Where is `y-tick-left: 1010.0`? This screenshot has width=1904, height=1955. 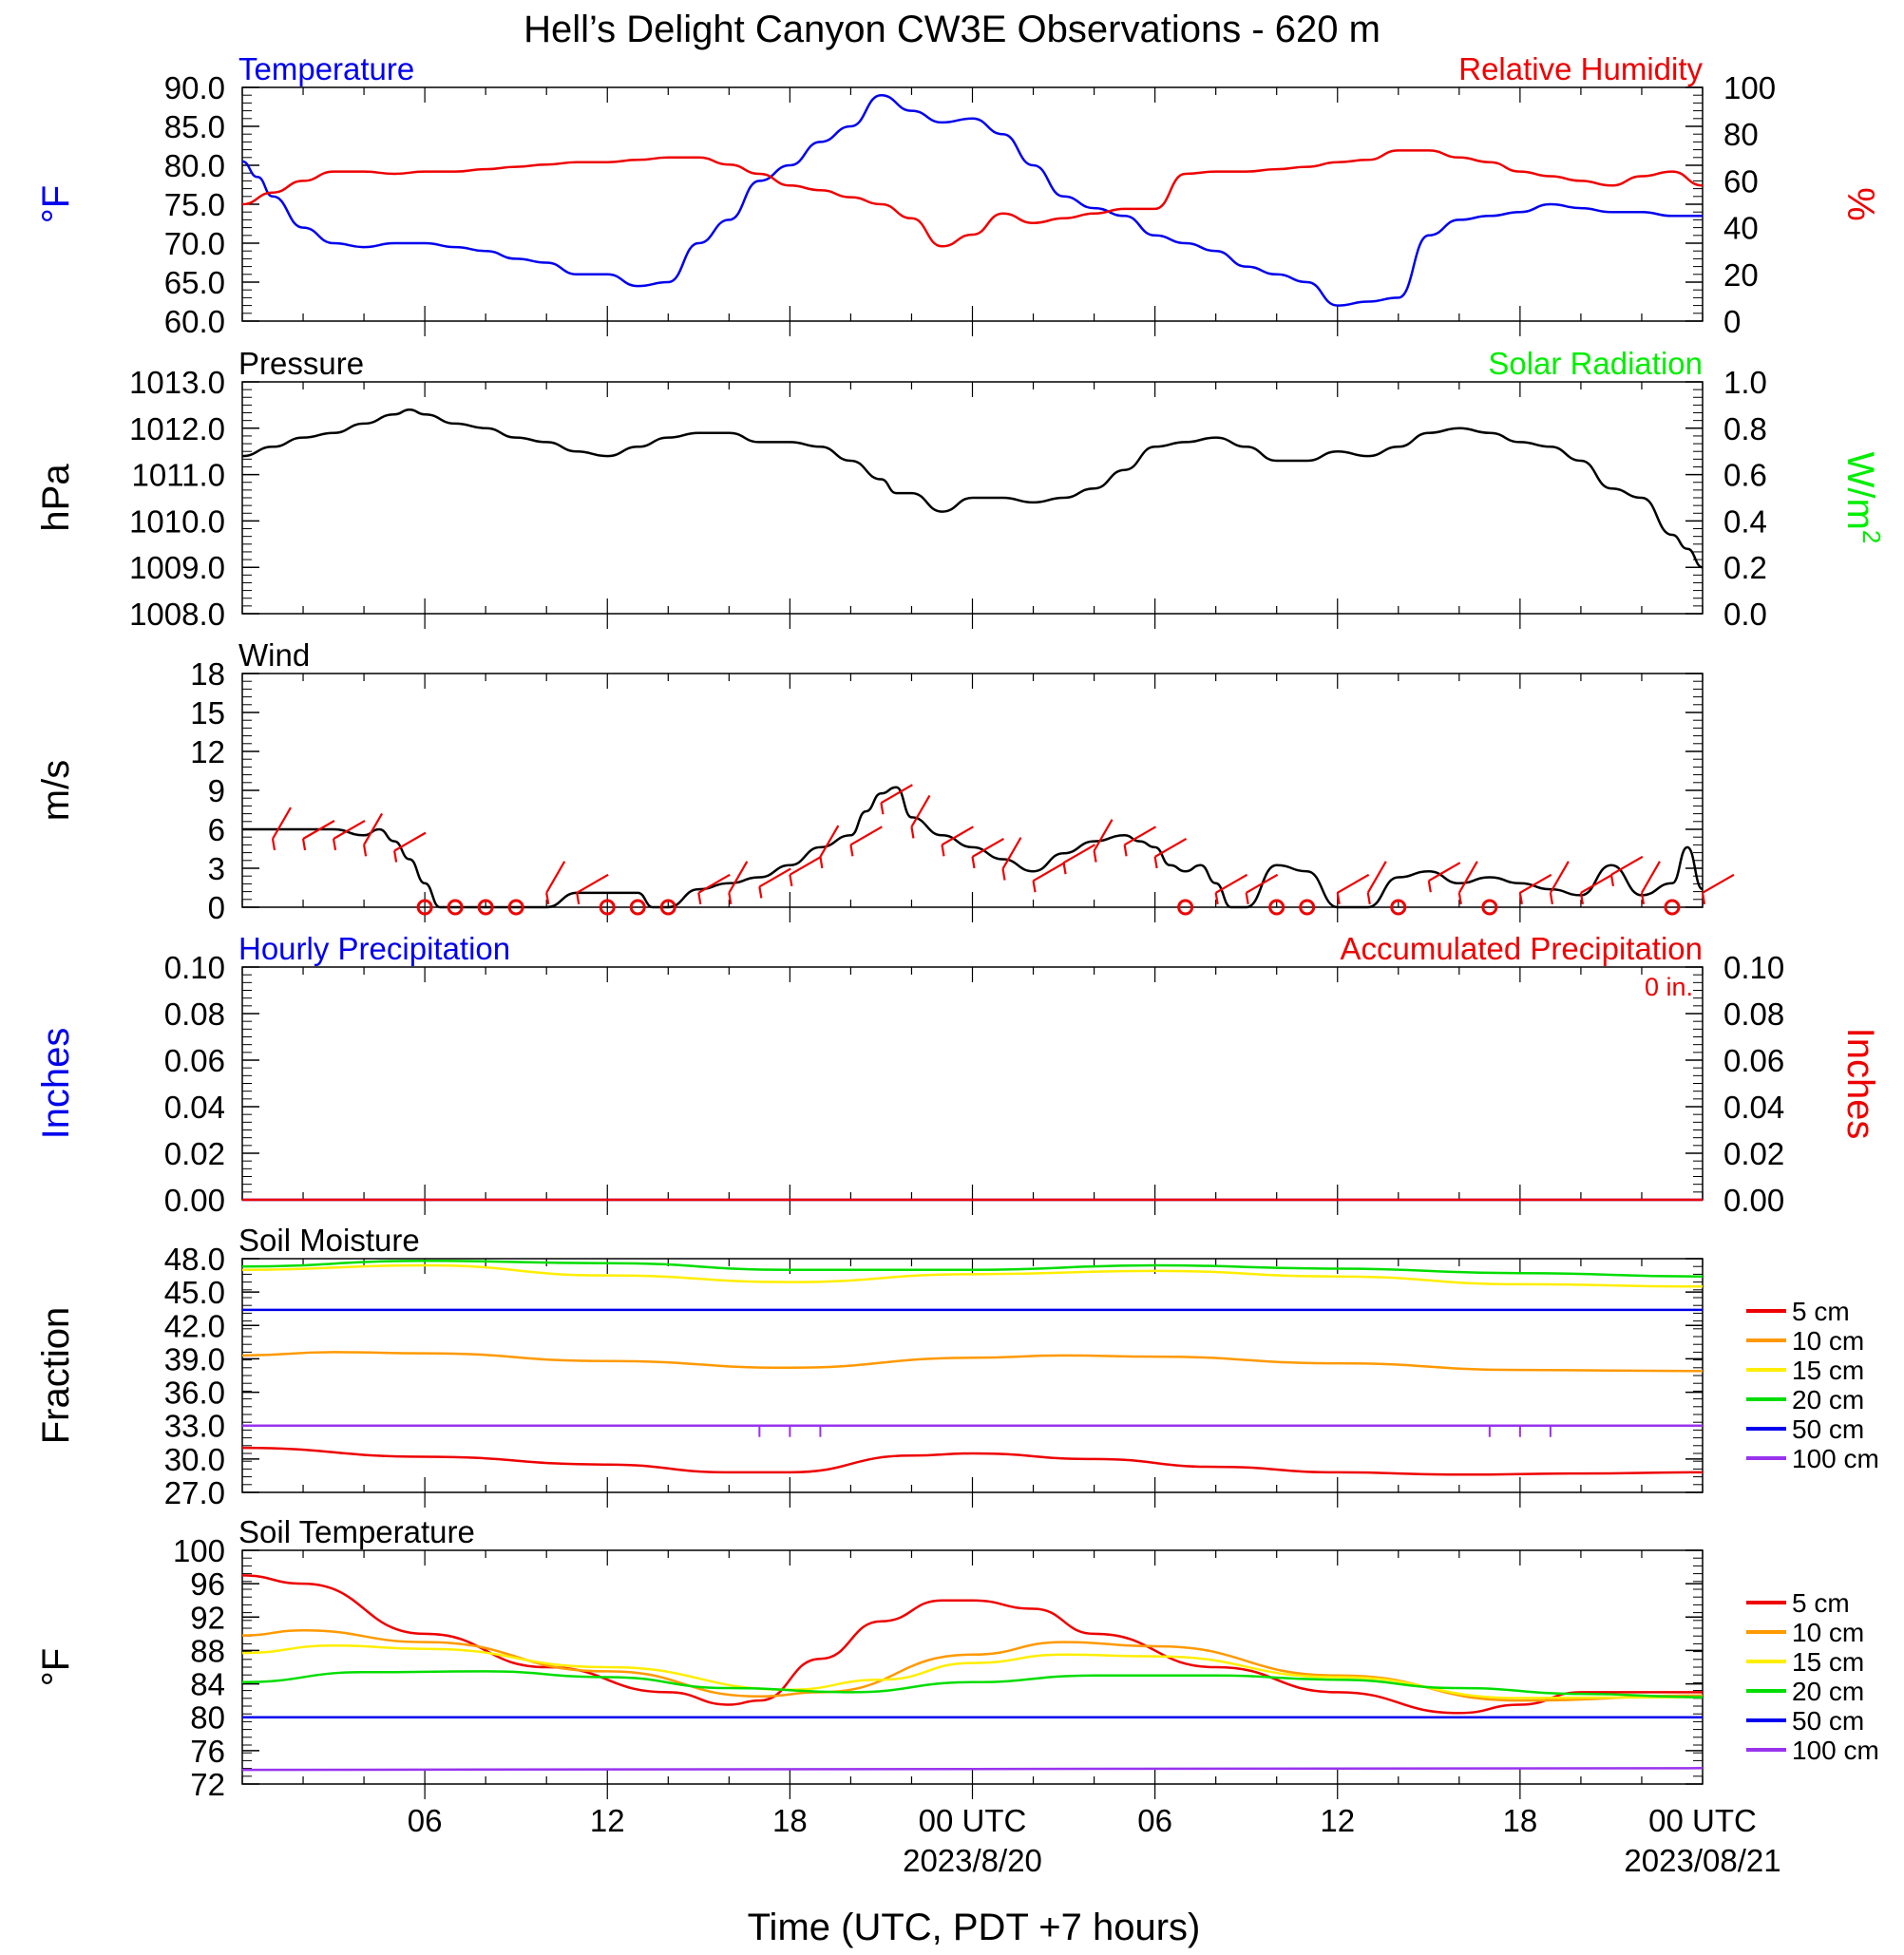 y-tick-left: 1010.0 is located at coordinates (177, 521).